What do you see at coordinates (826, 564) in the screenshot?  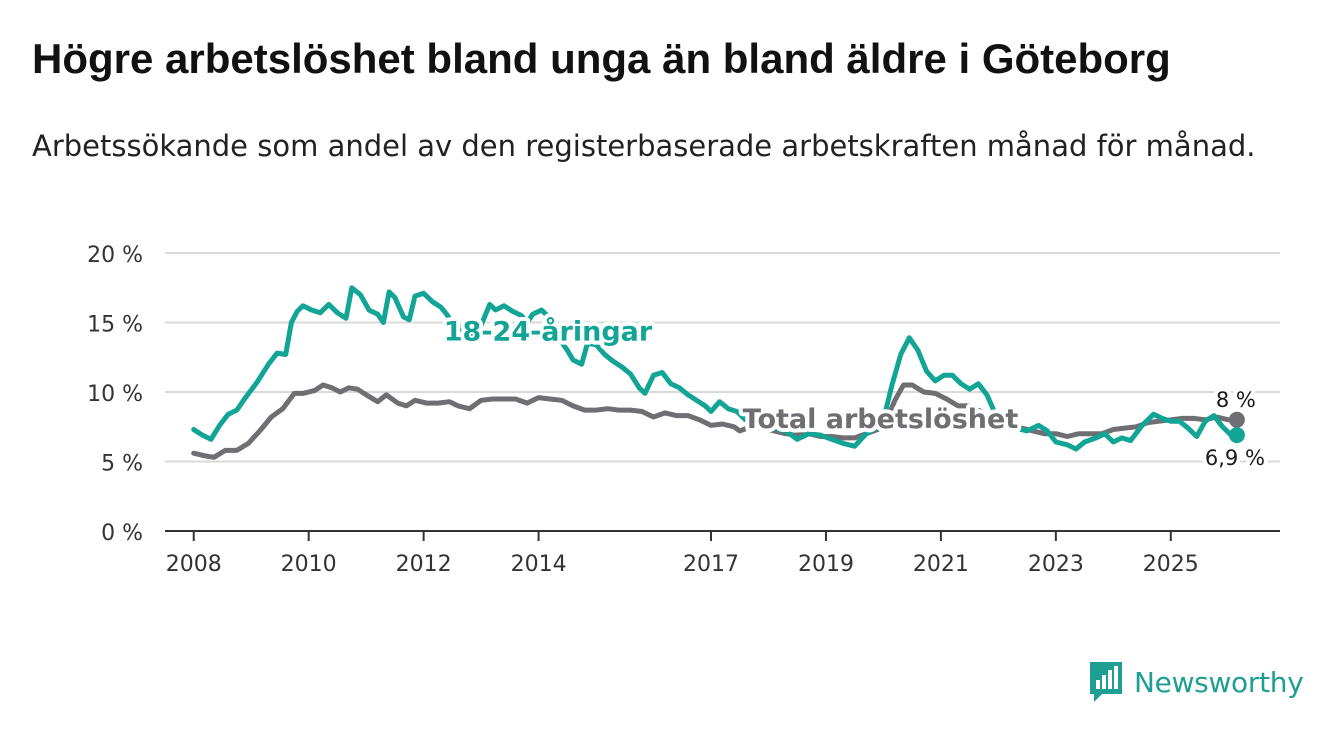 I see `x-tick-label: 2019` at bounding box center [826, 564].